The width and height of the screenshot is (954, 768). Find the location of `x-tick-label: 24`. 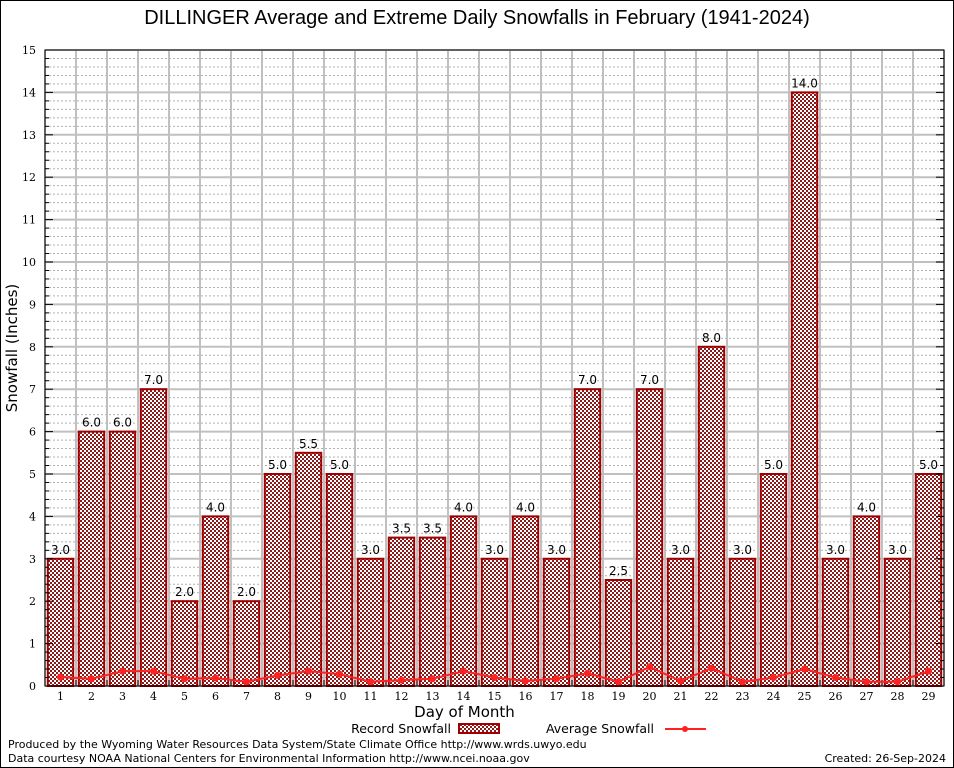

x-tick-label: 24 is located at coordinates (774, 696).